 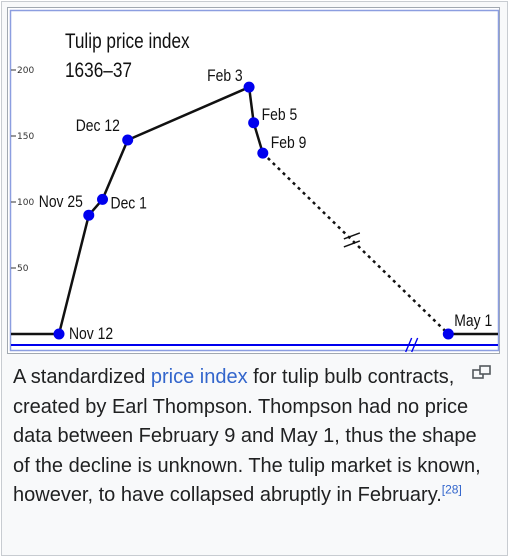 What do you see at coordinates (199, 377) in the screenshot?
I see `price-index-link: price index` at bounding box center [199, 377].